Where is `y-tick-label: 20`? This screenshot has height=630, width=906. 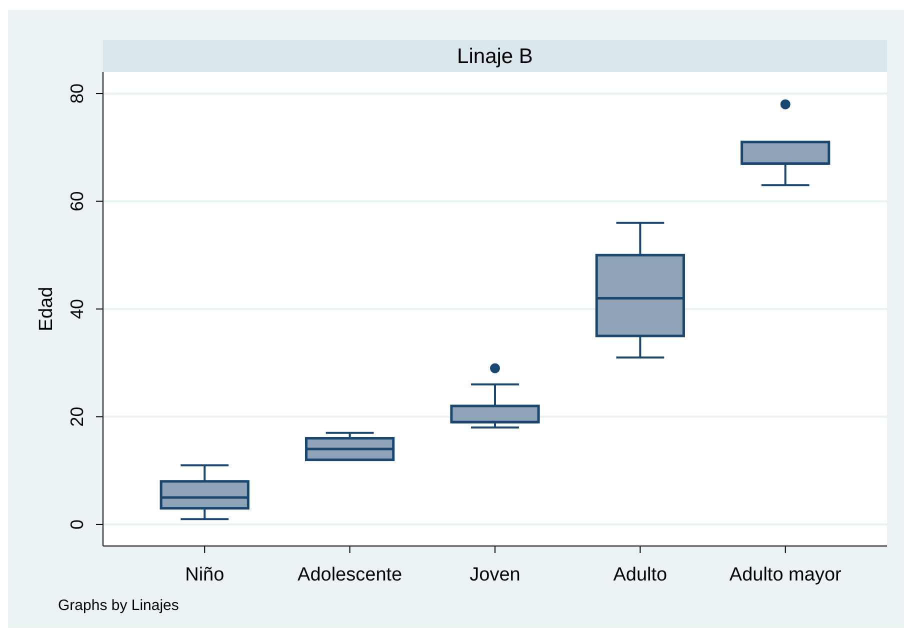 y-tick-label: 20 is located at coordinates (77, 416).